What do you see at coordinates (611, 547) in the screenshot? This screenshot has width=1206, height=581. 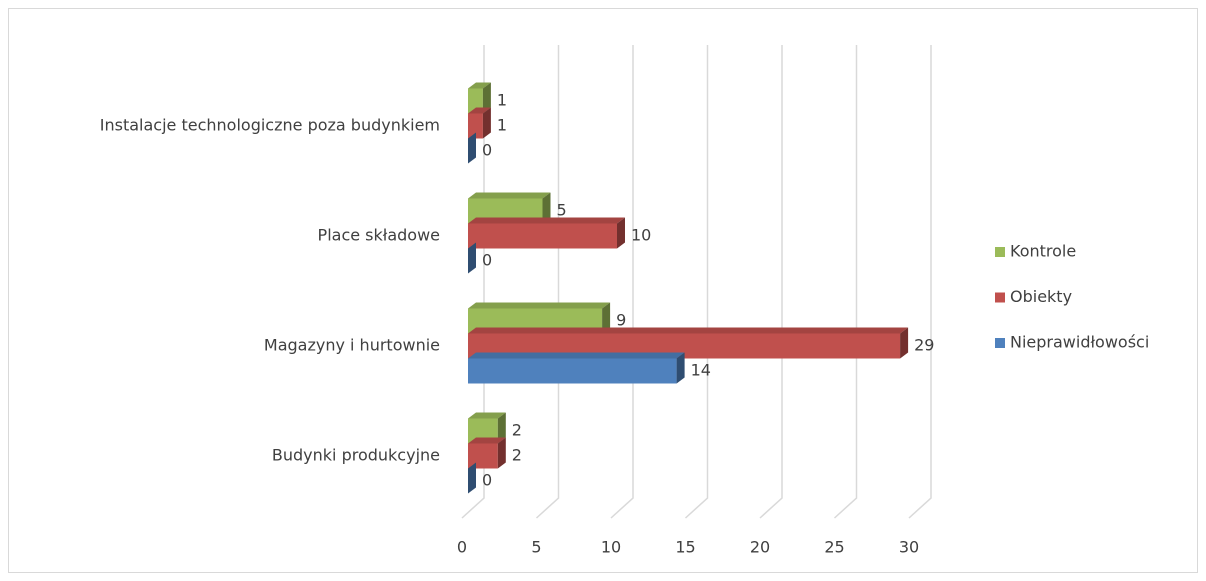 I see `x-tick-label: 10` at bounding box center [611, 547].